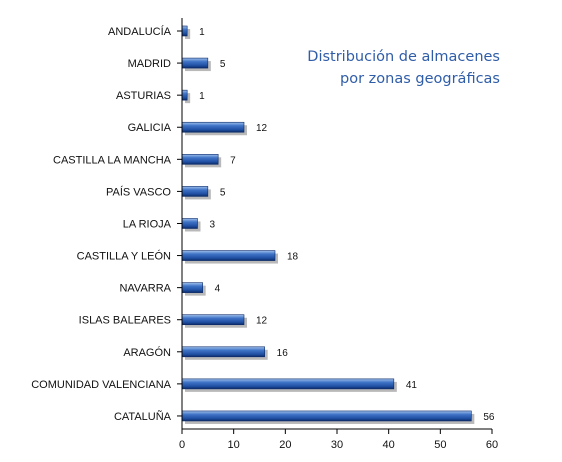 The image size is (562, 462). Describe the element at coordinates (389, 445) in the screenshot. I see `x-tick-label: 40` at that location.